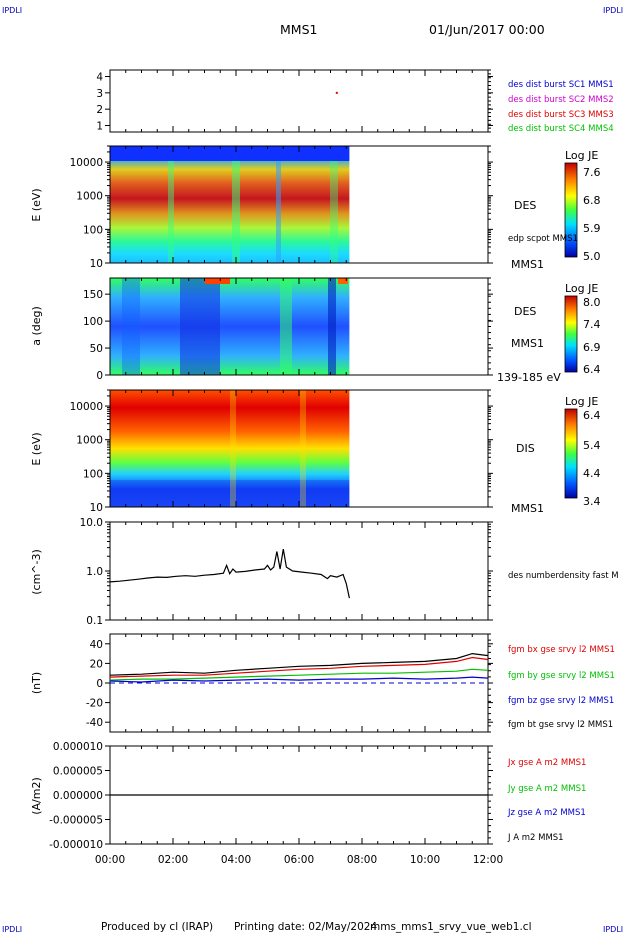 The image size is (630, 934). Describe the element at coordinates (230, 204) in the screenshot. I see `des-energy-spectrogram` at that location.